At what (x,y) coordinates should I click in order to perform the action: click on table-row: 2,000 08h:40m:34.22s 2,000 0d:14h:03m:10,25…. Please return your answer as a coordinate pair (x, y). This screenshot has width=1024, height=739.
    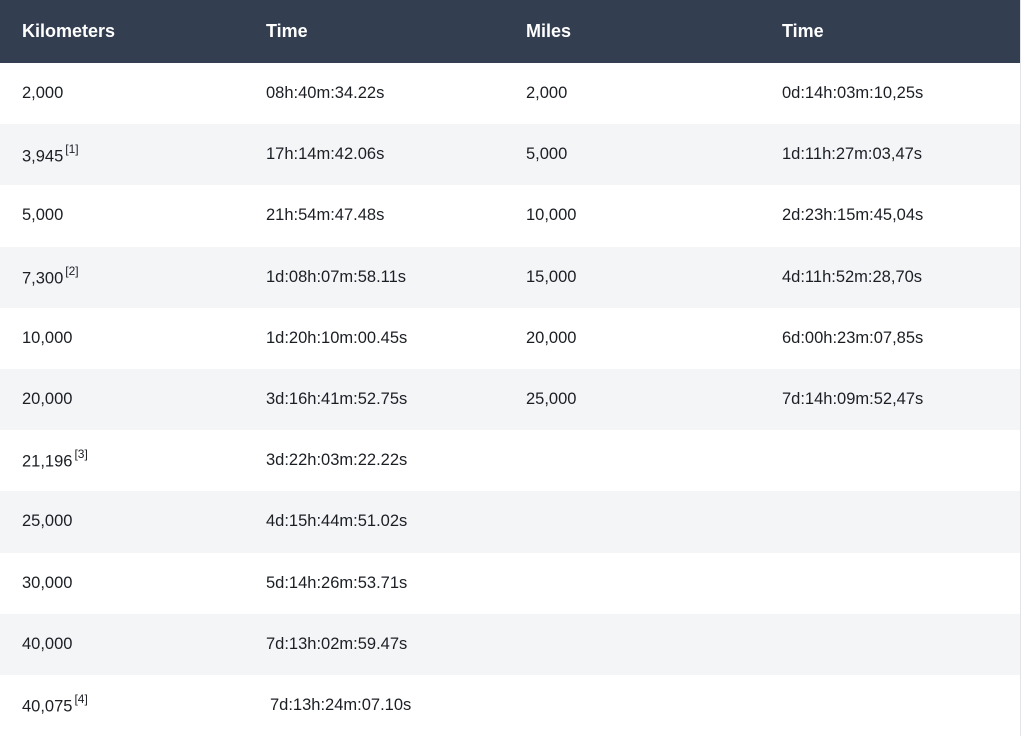
    Looking at the image, I should click on (510, 93).